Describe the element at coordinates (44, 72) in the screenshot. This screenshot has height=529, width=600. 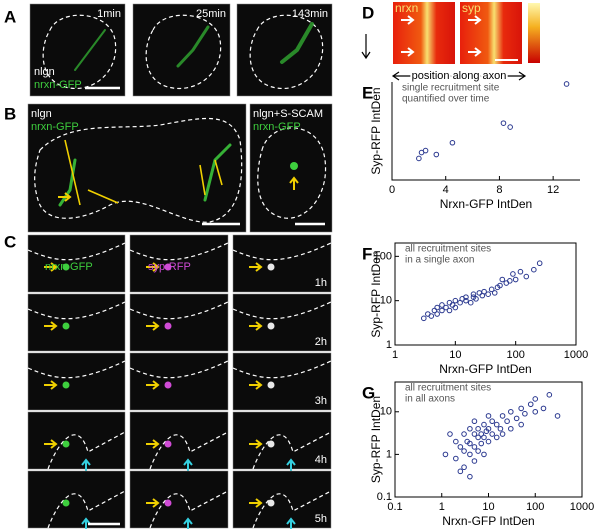
I see `channel-label: nlgn` at that location.